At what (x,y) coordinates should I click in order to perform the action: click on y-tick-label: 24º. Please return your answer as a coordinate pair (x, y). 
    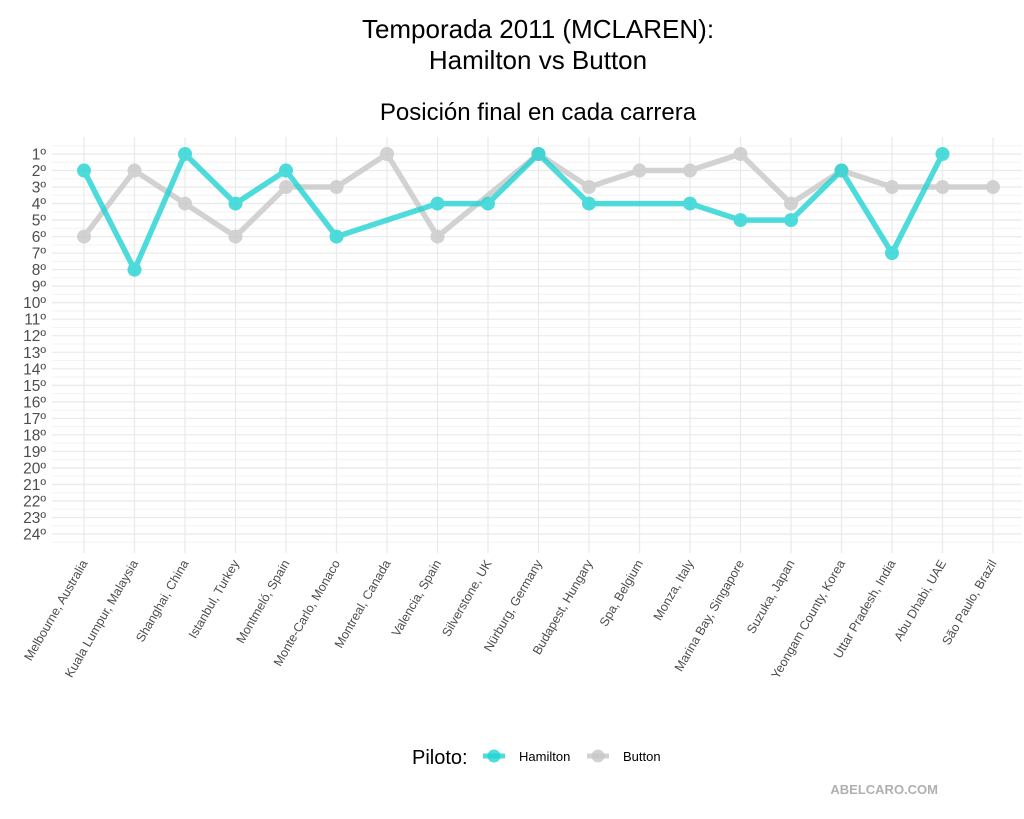
    Looking at the image, I should click on (34, 535).